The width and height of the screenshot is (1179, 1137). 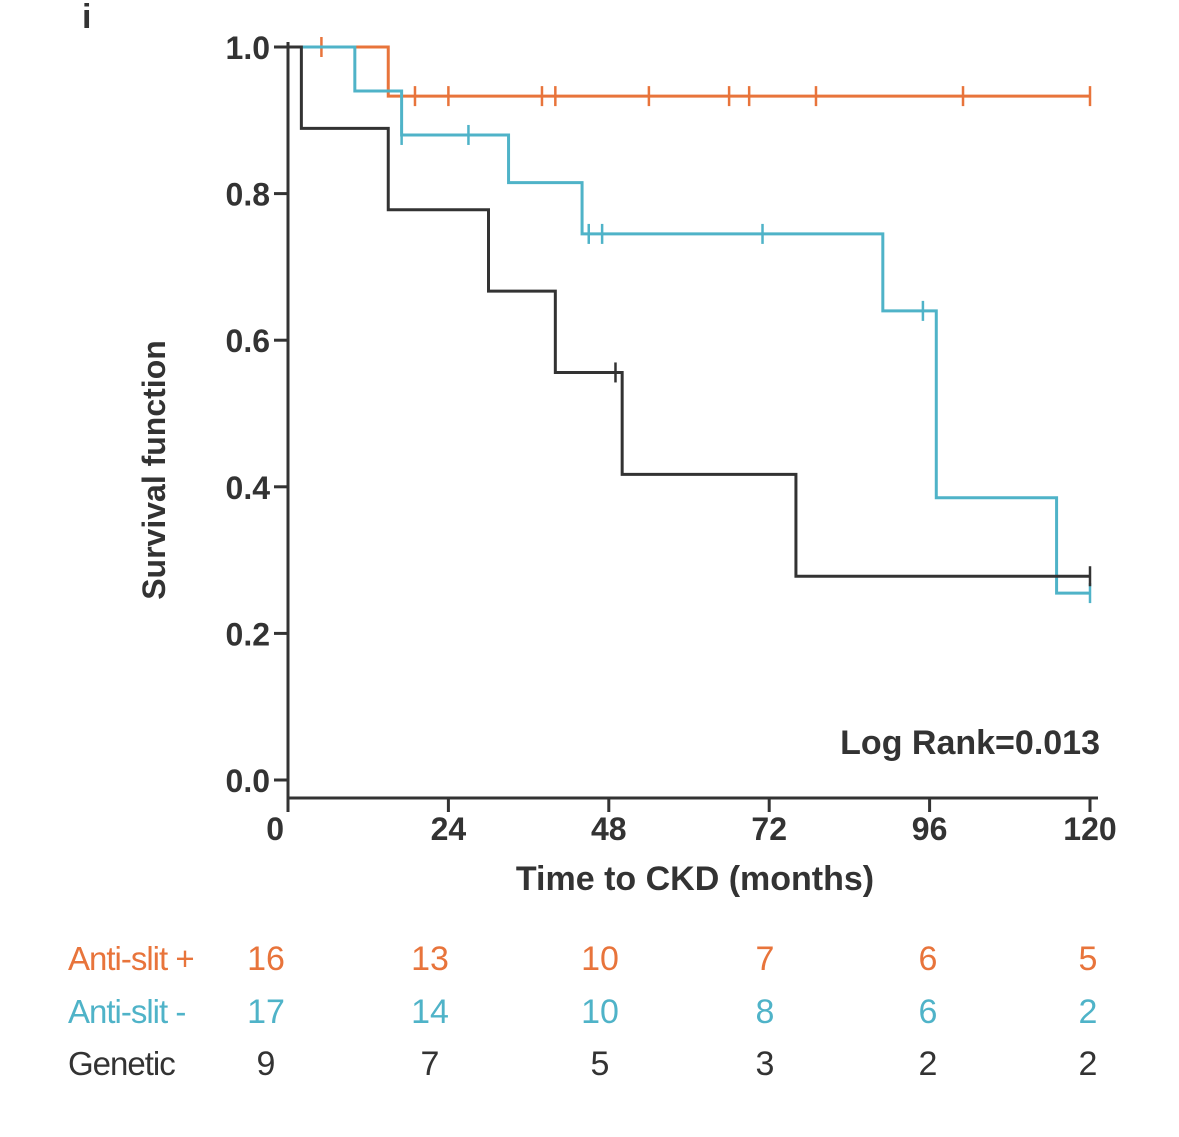 What do you see at coordinates (609, 829) in the screenshot?
I see `x-tick-label: 48` at bounding box center [609, 829].